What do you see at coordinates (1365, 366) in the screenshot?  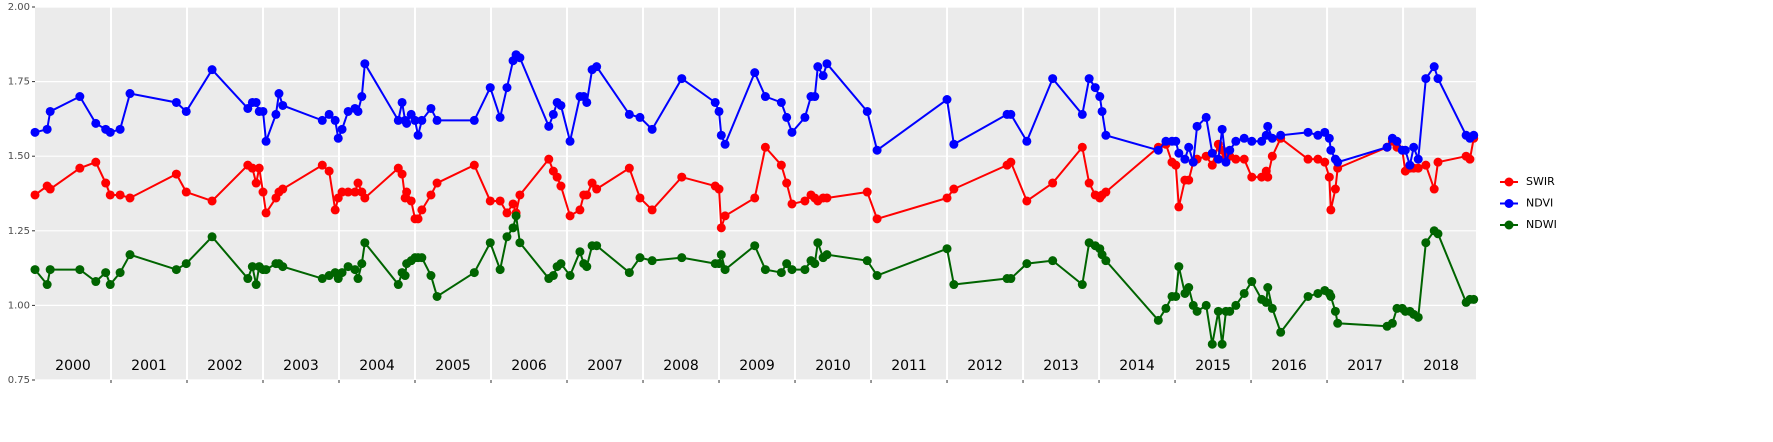 I see `year-label: 2017` at bounding box center [1365, 366].